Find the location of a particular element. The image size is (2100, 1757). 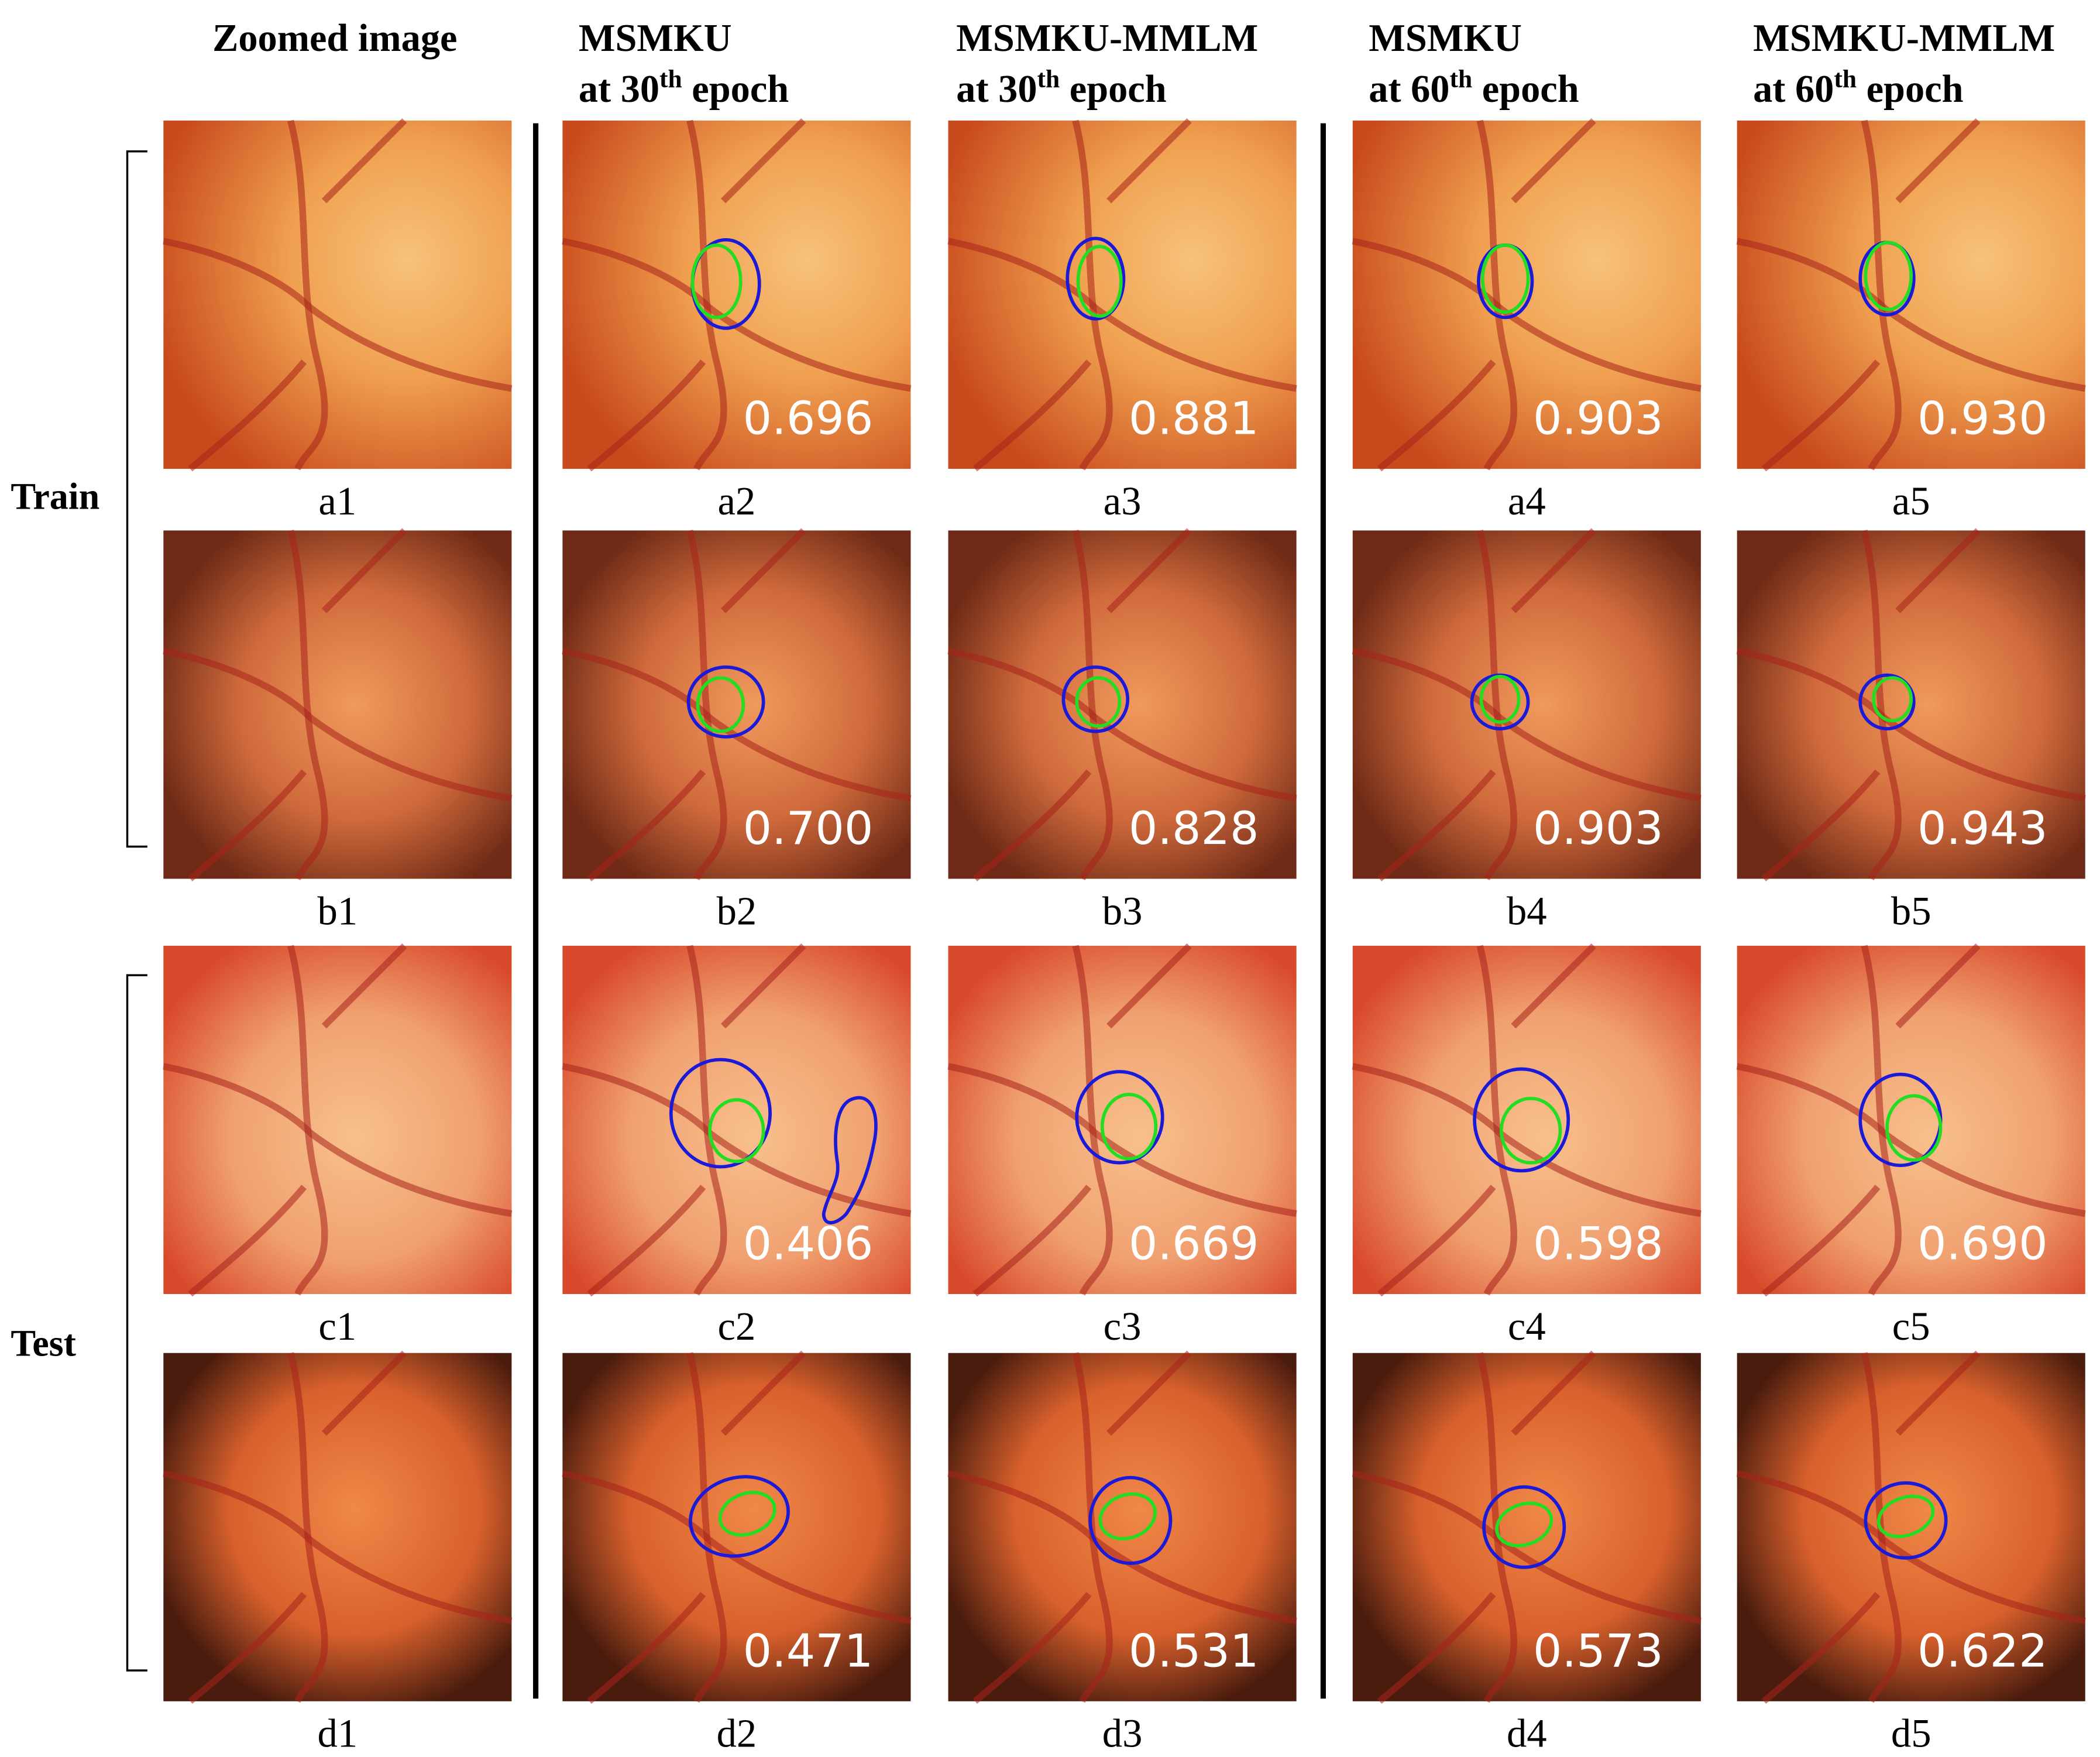

caption: a5 is located at coordinates (1911, 501).